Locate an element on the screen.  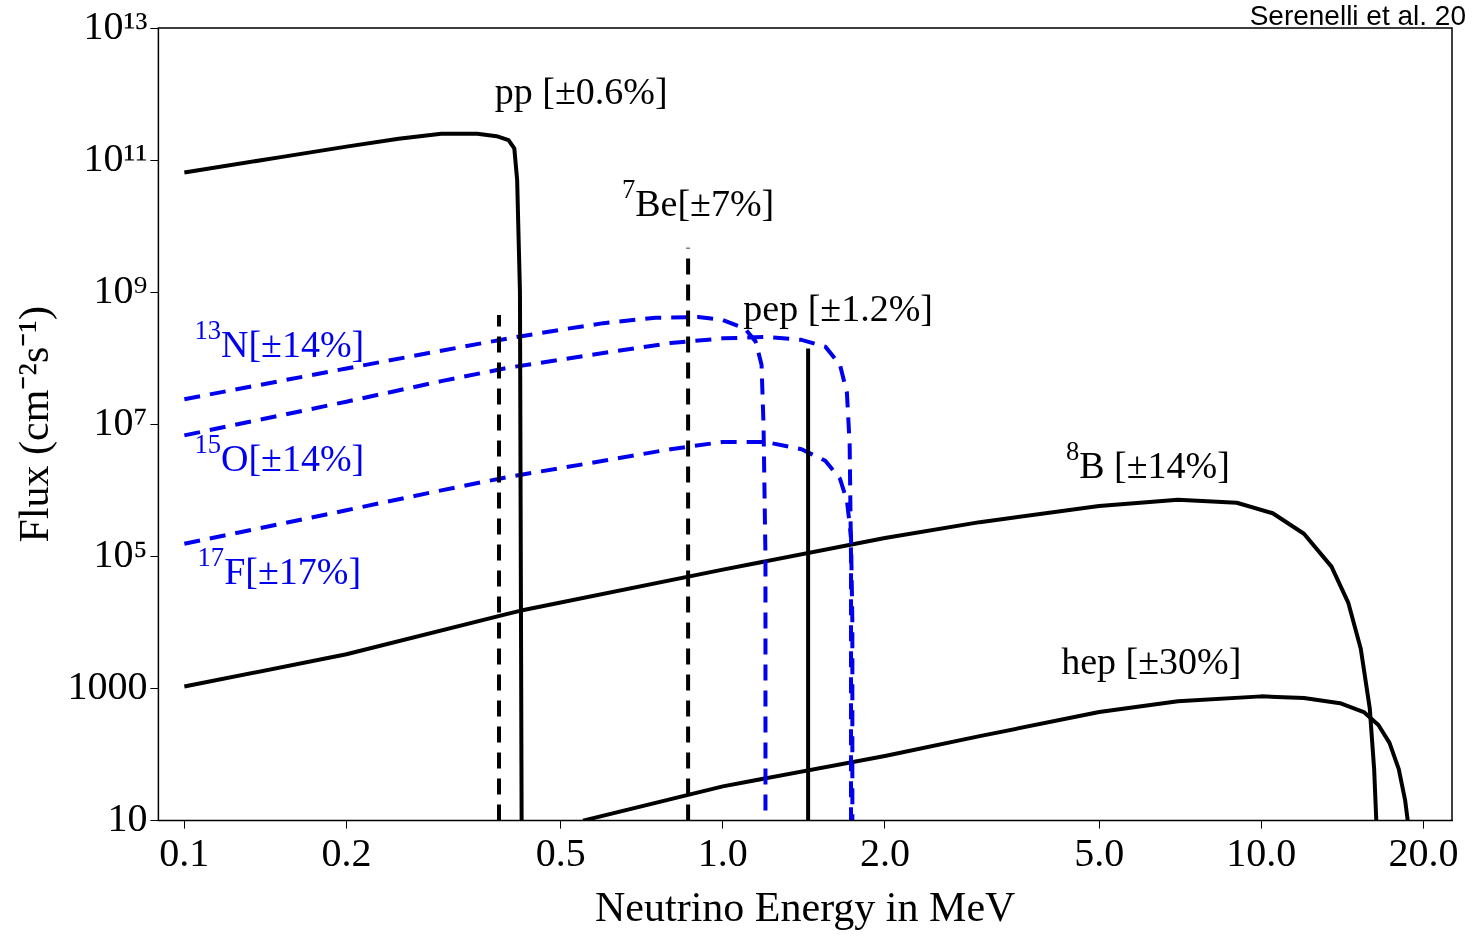
x-tick-label: 0.1 is located at coordinates (184, 853).